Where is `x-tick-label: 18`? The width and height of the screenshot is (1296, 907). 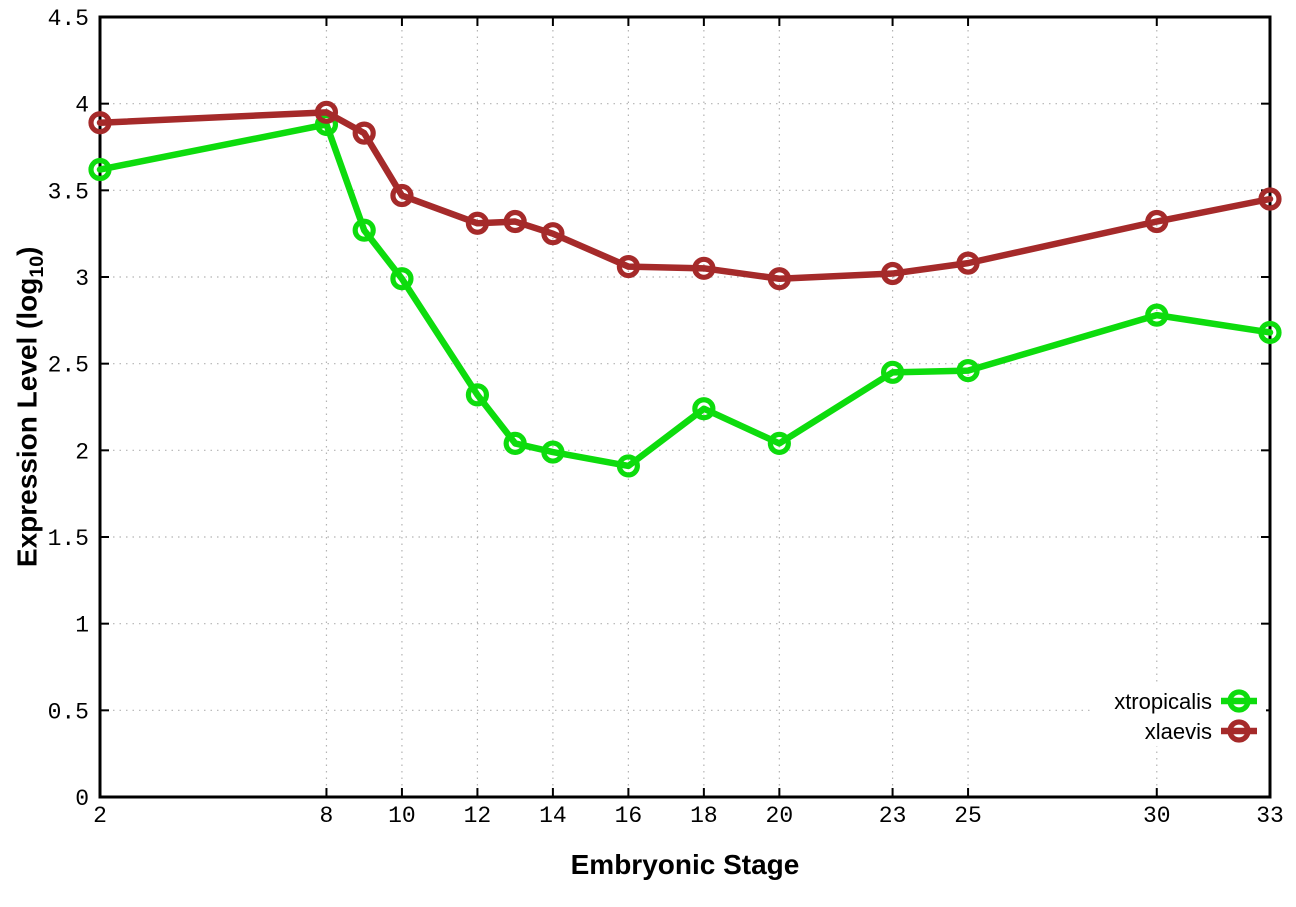
x-tick-label: 18 is located at coordinates (704, 816).